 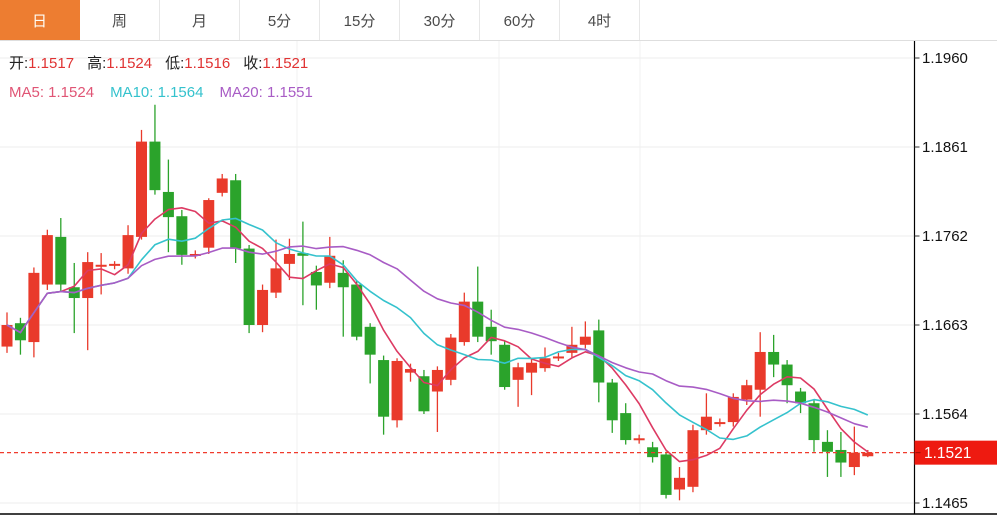 I want to click on ma-legend: MA5: 1.1524 MA10: 1.1564 MA20: 1.1551, so click(x=169, y=92).